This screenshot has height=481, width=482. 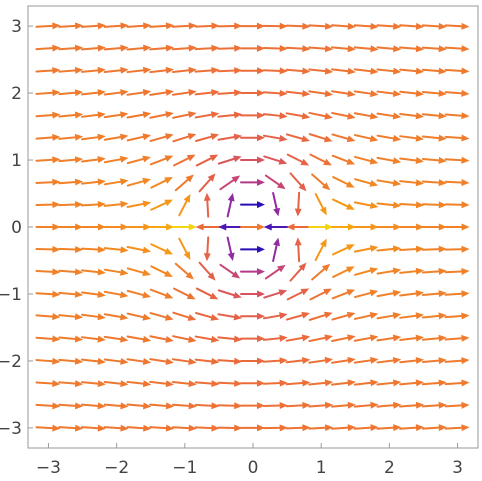 I want to click on y-tick-label: 1, so click(x=16, y=161).